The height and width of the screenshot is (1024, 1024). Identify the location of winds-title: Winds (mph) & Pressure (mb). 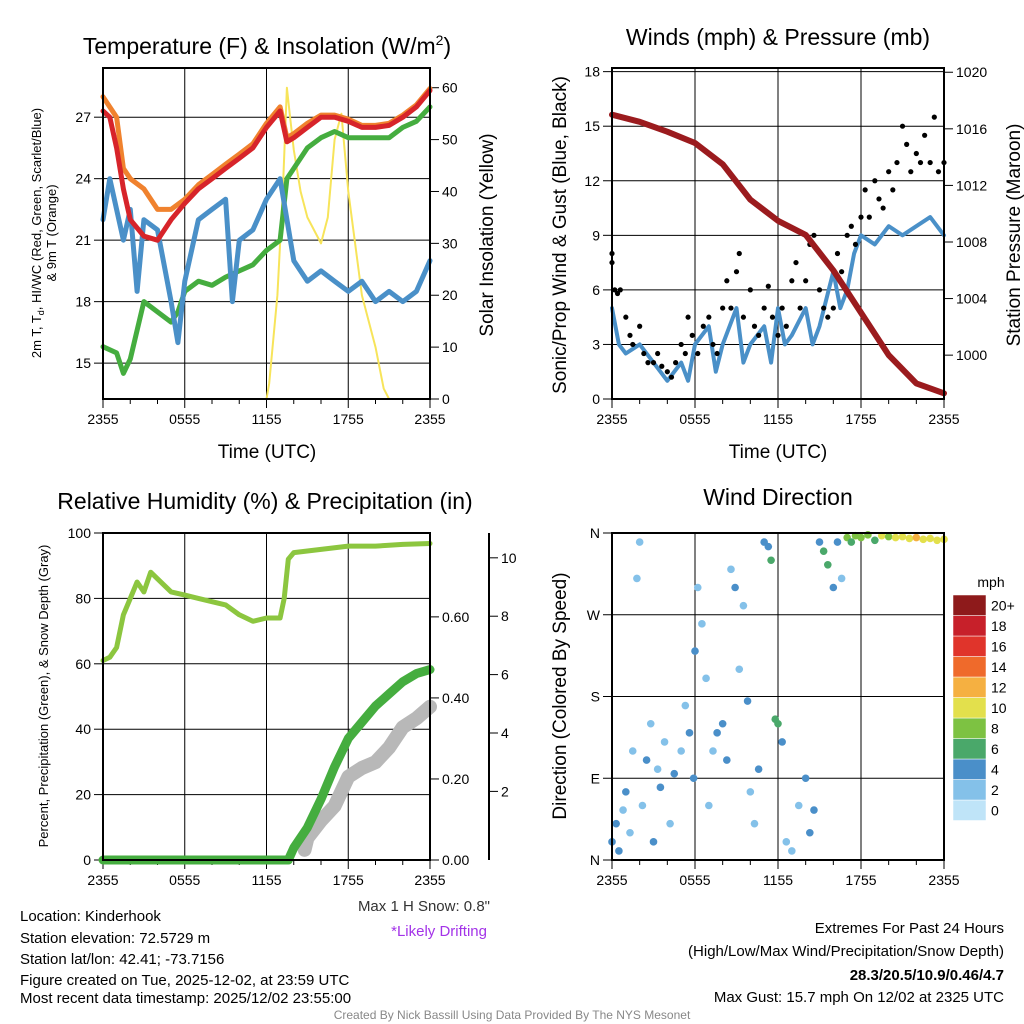
(778, 37).